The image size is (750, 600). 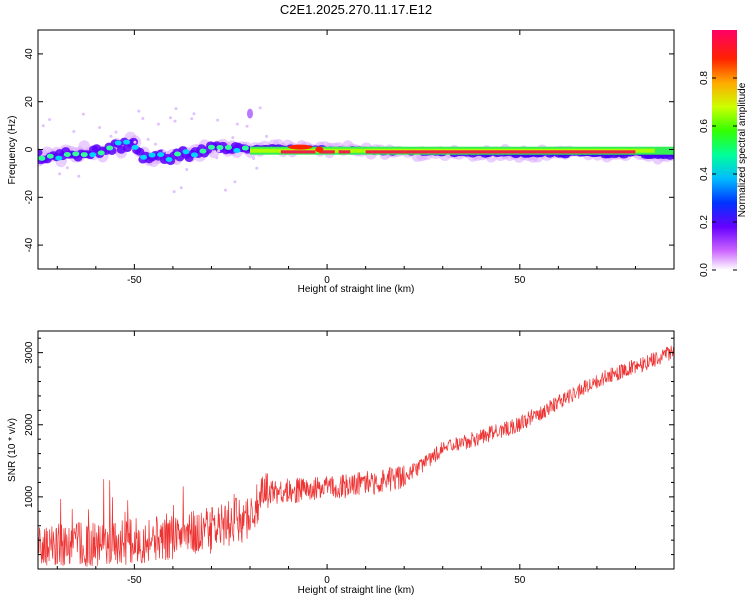 I want to click on y-tick-label: 0, so click(x=29, y=149).